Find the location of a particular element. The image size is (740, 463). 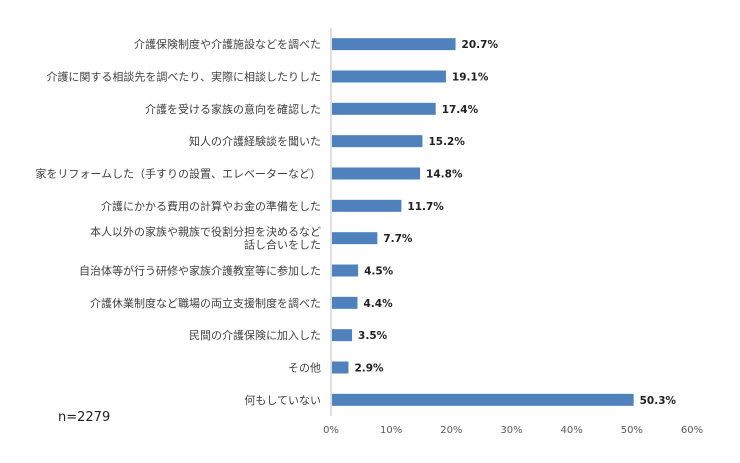

category-label-10: その他 is located at coordinates (304, 368).